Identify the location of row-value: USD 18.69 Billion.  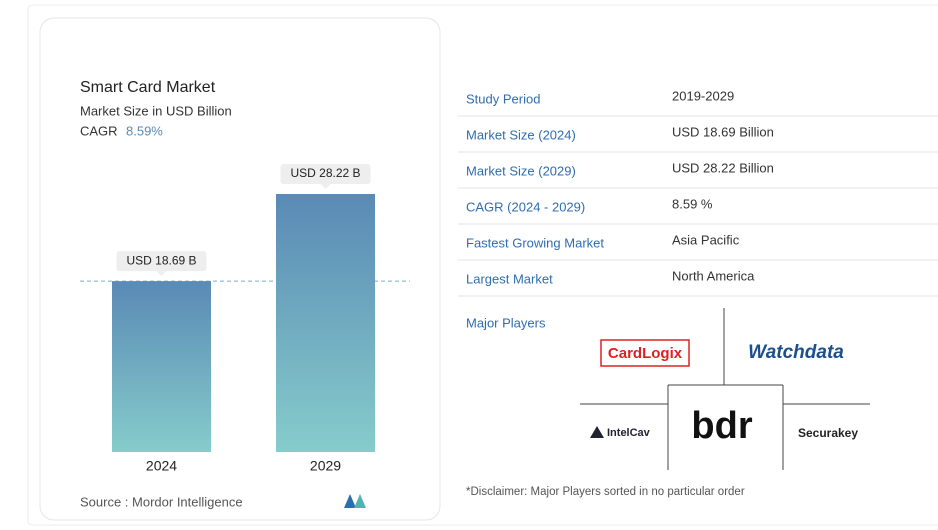
(723, 131).